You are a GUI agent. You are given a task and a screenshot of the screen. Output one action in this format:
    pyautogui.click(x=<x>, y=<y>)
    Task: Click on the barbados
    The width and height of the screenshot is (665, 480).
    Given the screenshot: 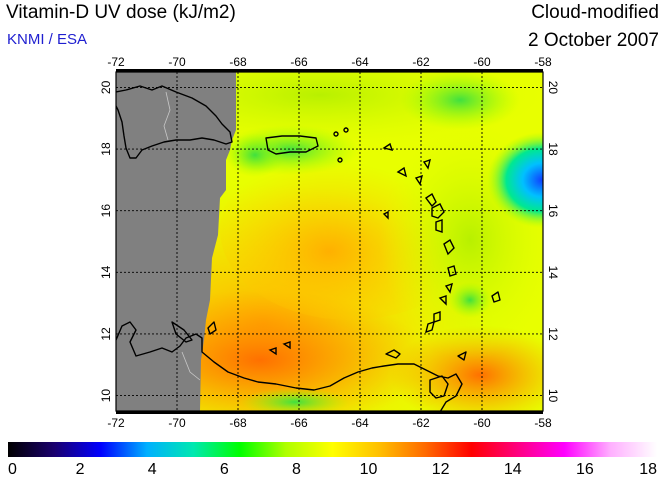 What is the action you would take?
    pyautogui.click(x=496, y=297)
    